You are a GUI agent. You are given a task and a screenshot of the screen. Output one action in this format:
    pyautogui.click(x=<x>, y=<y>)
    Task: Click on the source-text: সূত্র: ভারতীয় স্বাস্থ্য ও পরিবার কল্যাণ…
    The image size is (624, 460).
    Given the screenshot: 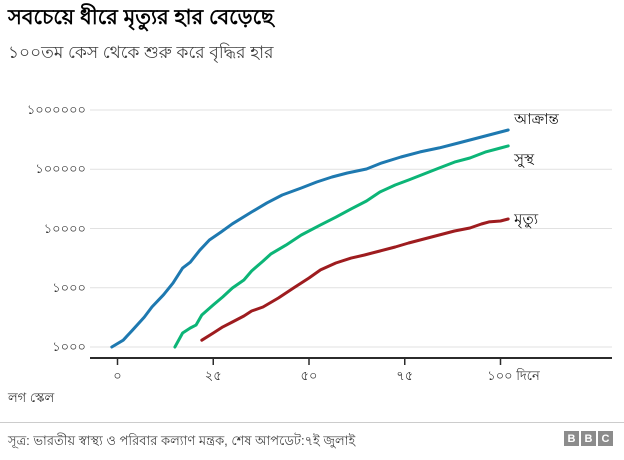 What is the action you would take?
    pyautogui.click(x=182, y=440)
    